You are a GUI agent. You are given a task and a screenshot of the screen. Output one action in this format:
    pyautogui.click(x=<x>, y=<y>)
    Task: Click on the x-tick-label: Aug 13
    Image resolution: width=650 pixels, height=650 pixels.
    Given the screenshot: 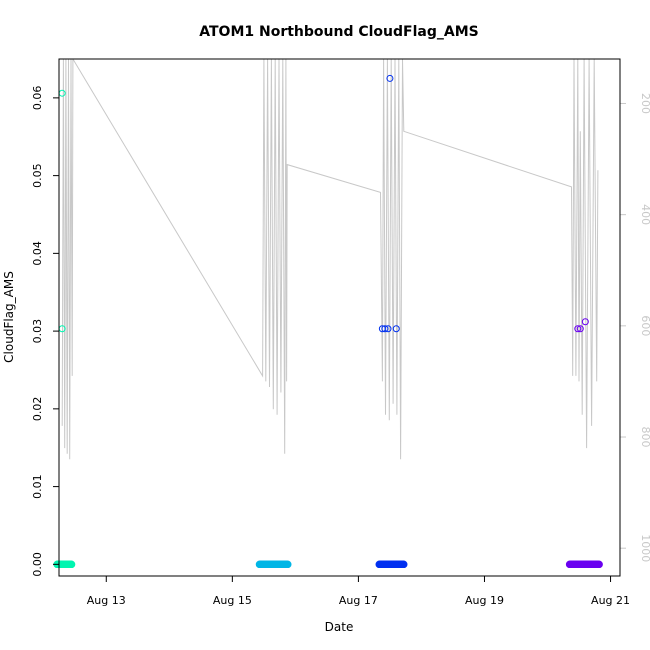 What is the action you would take?
    pyautogui.click(x=106, y=600)
    